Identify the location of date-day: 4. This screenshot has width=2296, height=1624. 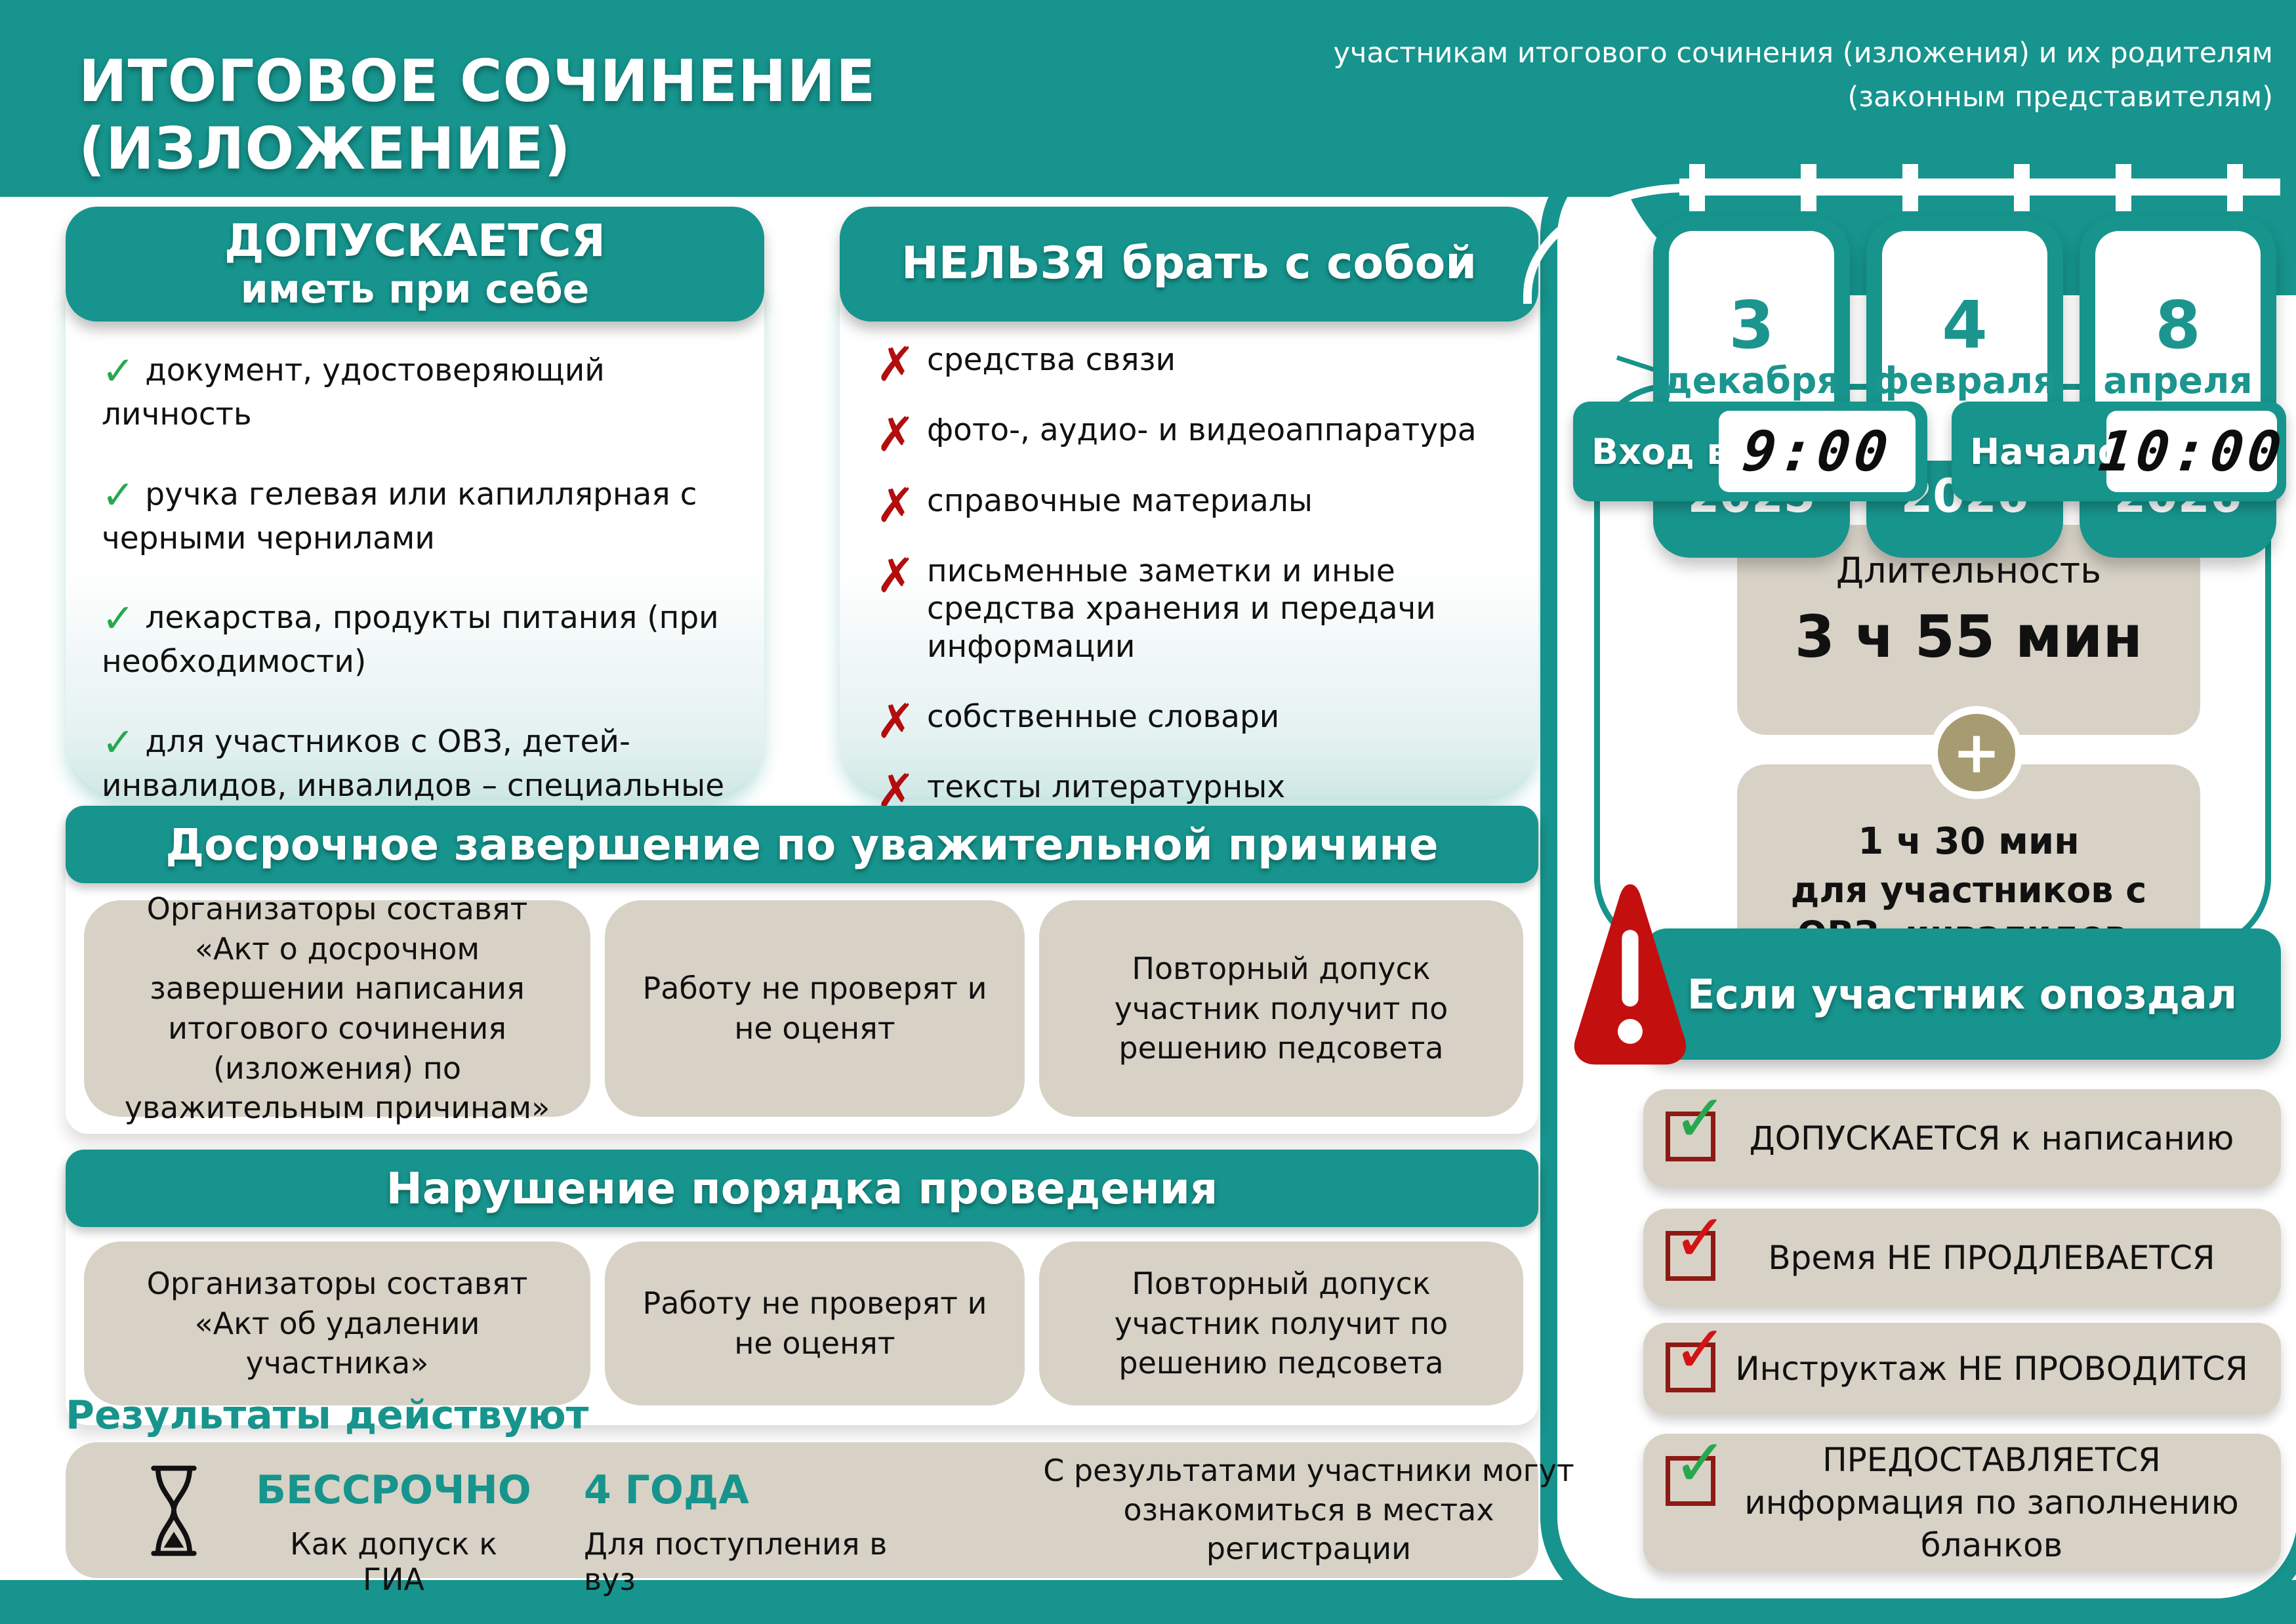
(1965, 325).